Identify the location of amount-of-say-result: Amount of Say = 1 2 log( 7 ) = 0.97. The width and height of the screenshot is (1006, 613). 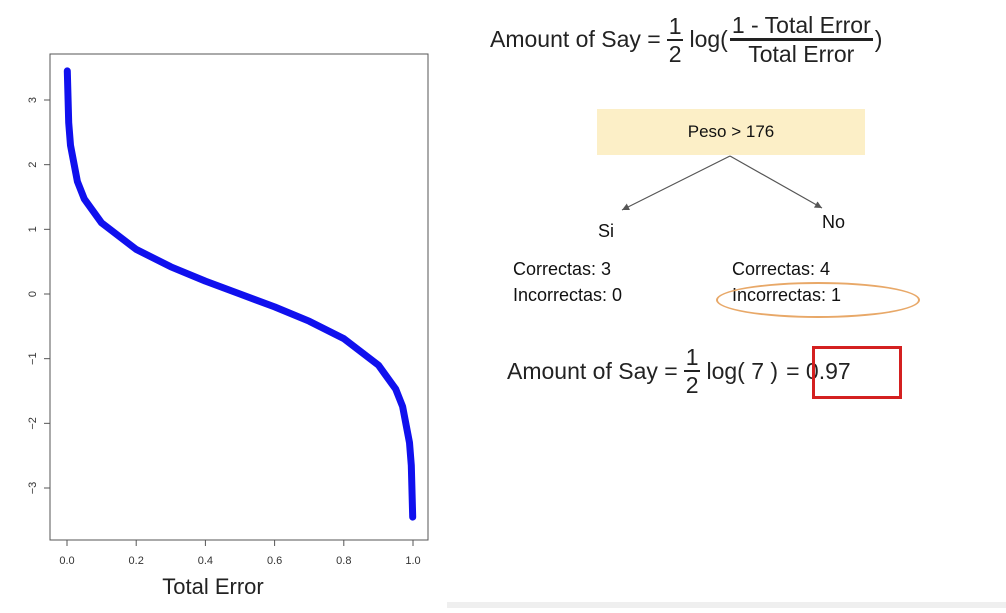
(679, 371).